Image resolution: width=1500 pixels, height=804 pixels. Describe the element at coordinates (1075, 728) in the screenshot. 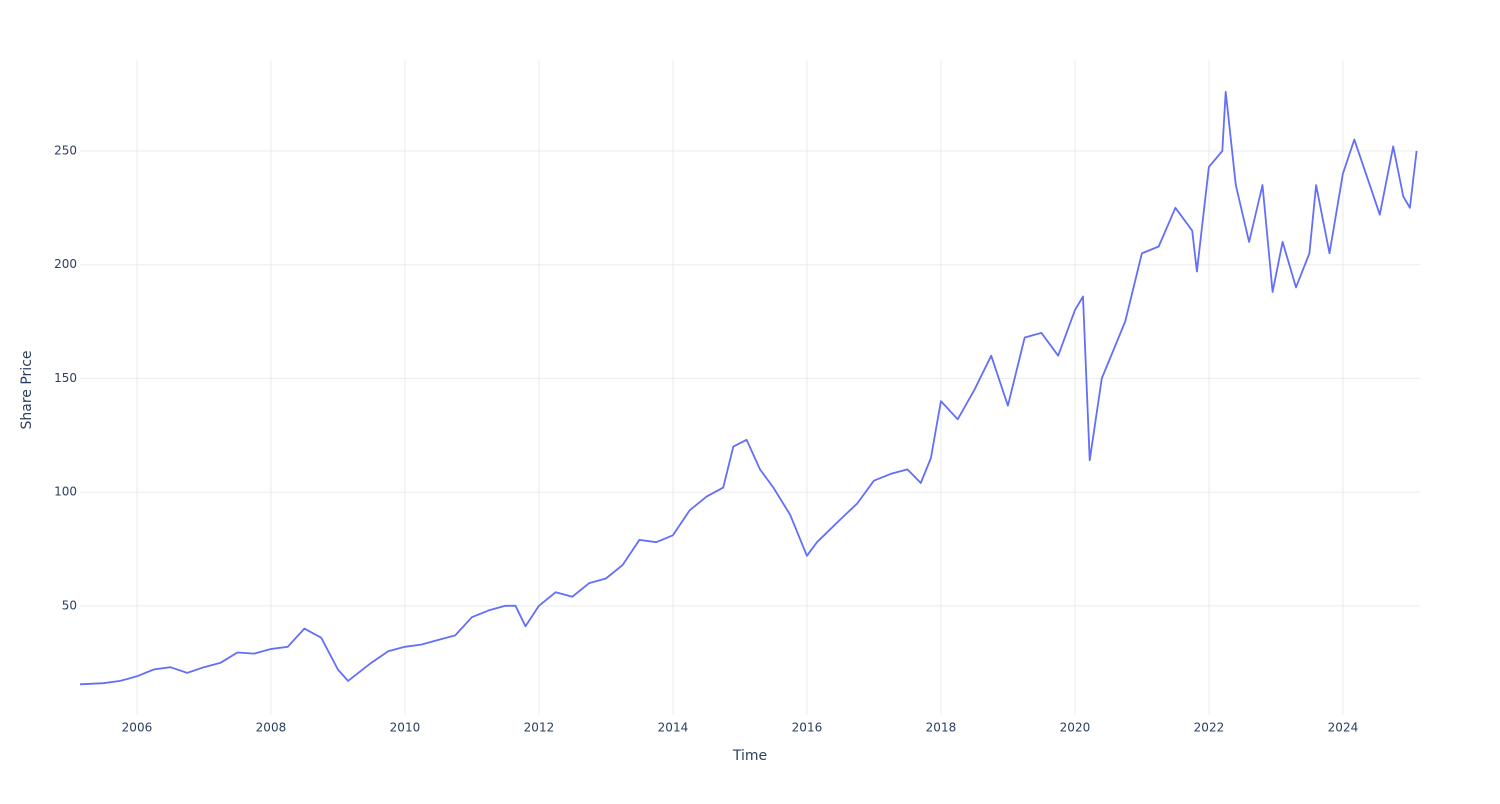

I see `x-tick-label: 2020` at that location.